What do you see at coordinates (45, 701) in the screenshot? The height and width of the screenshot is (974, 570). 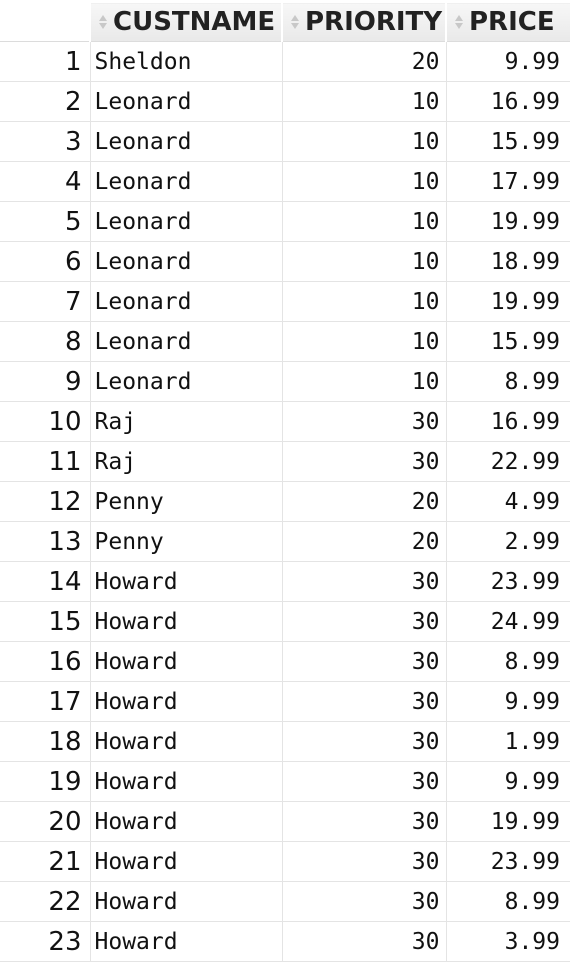 I see `row-number: 17` at bounding box center [45, 701].